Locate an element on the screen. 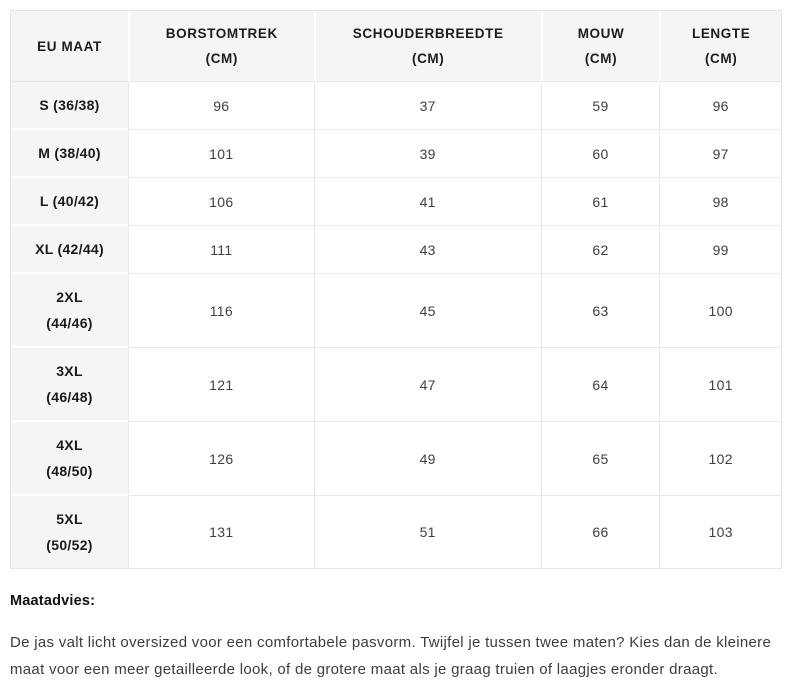  cell-mouw: 61 is located at coordinates (600, 202).